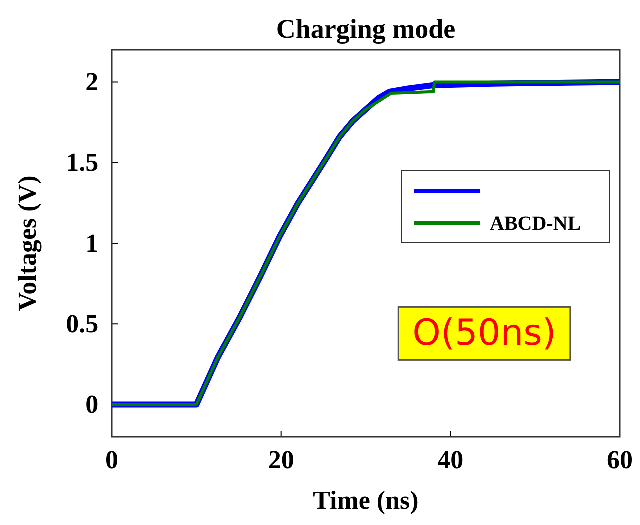 The image size is (640, 525). Describe the element at coordinates (451, 460) in the screenshot. I see `x-tick-label: 40` at that location.